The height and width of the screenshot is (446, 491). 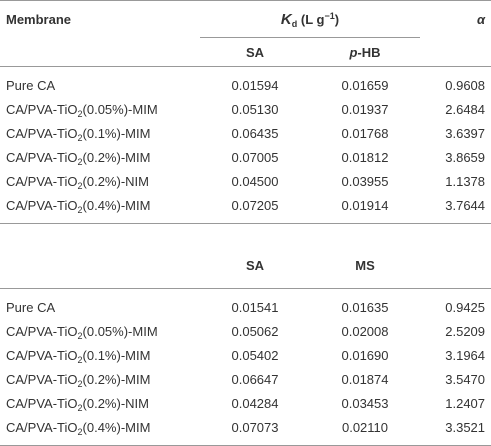 I want to click on cell-value: 3.5470, so click(x=465, y=379).